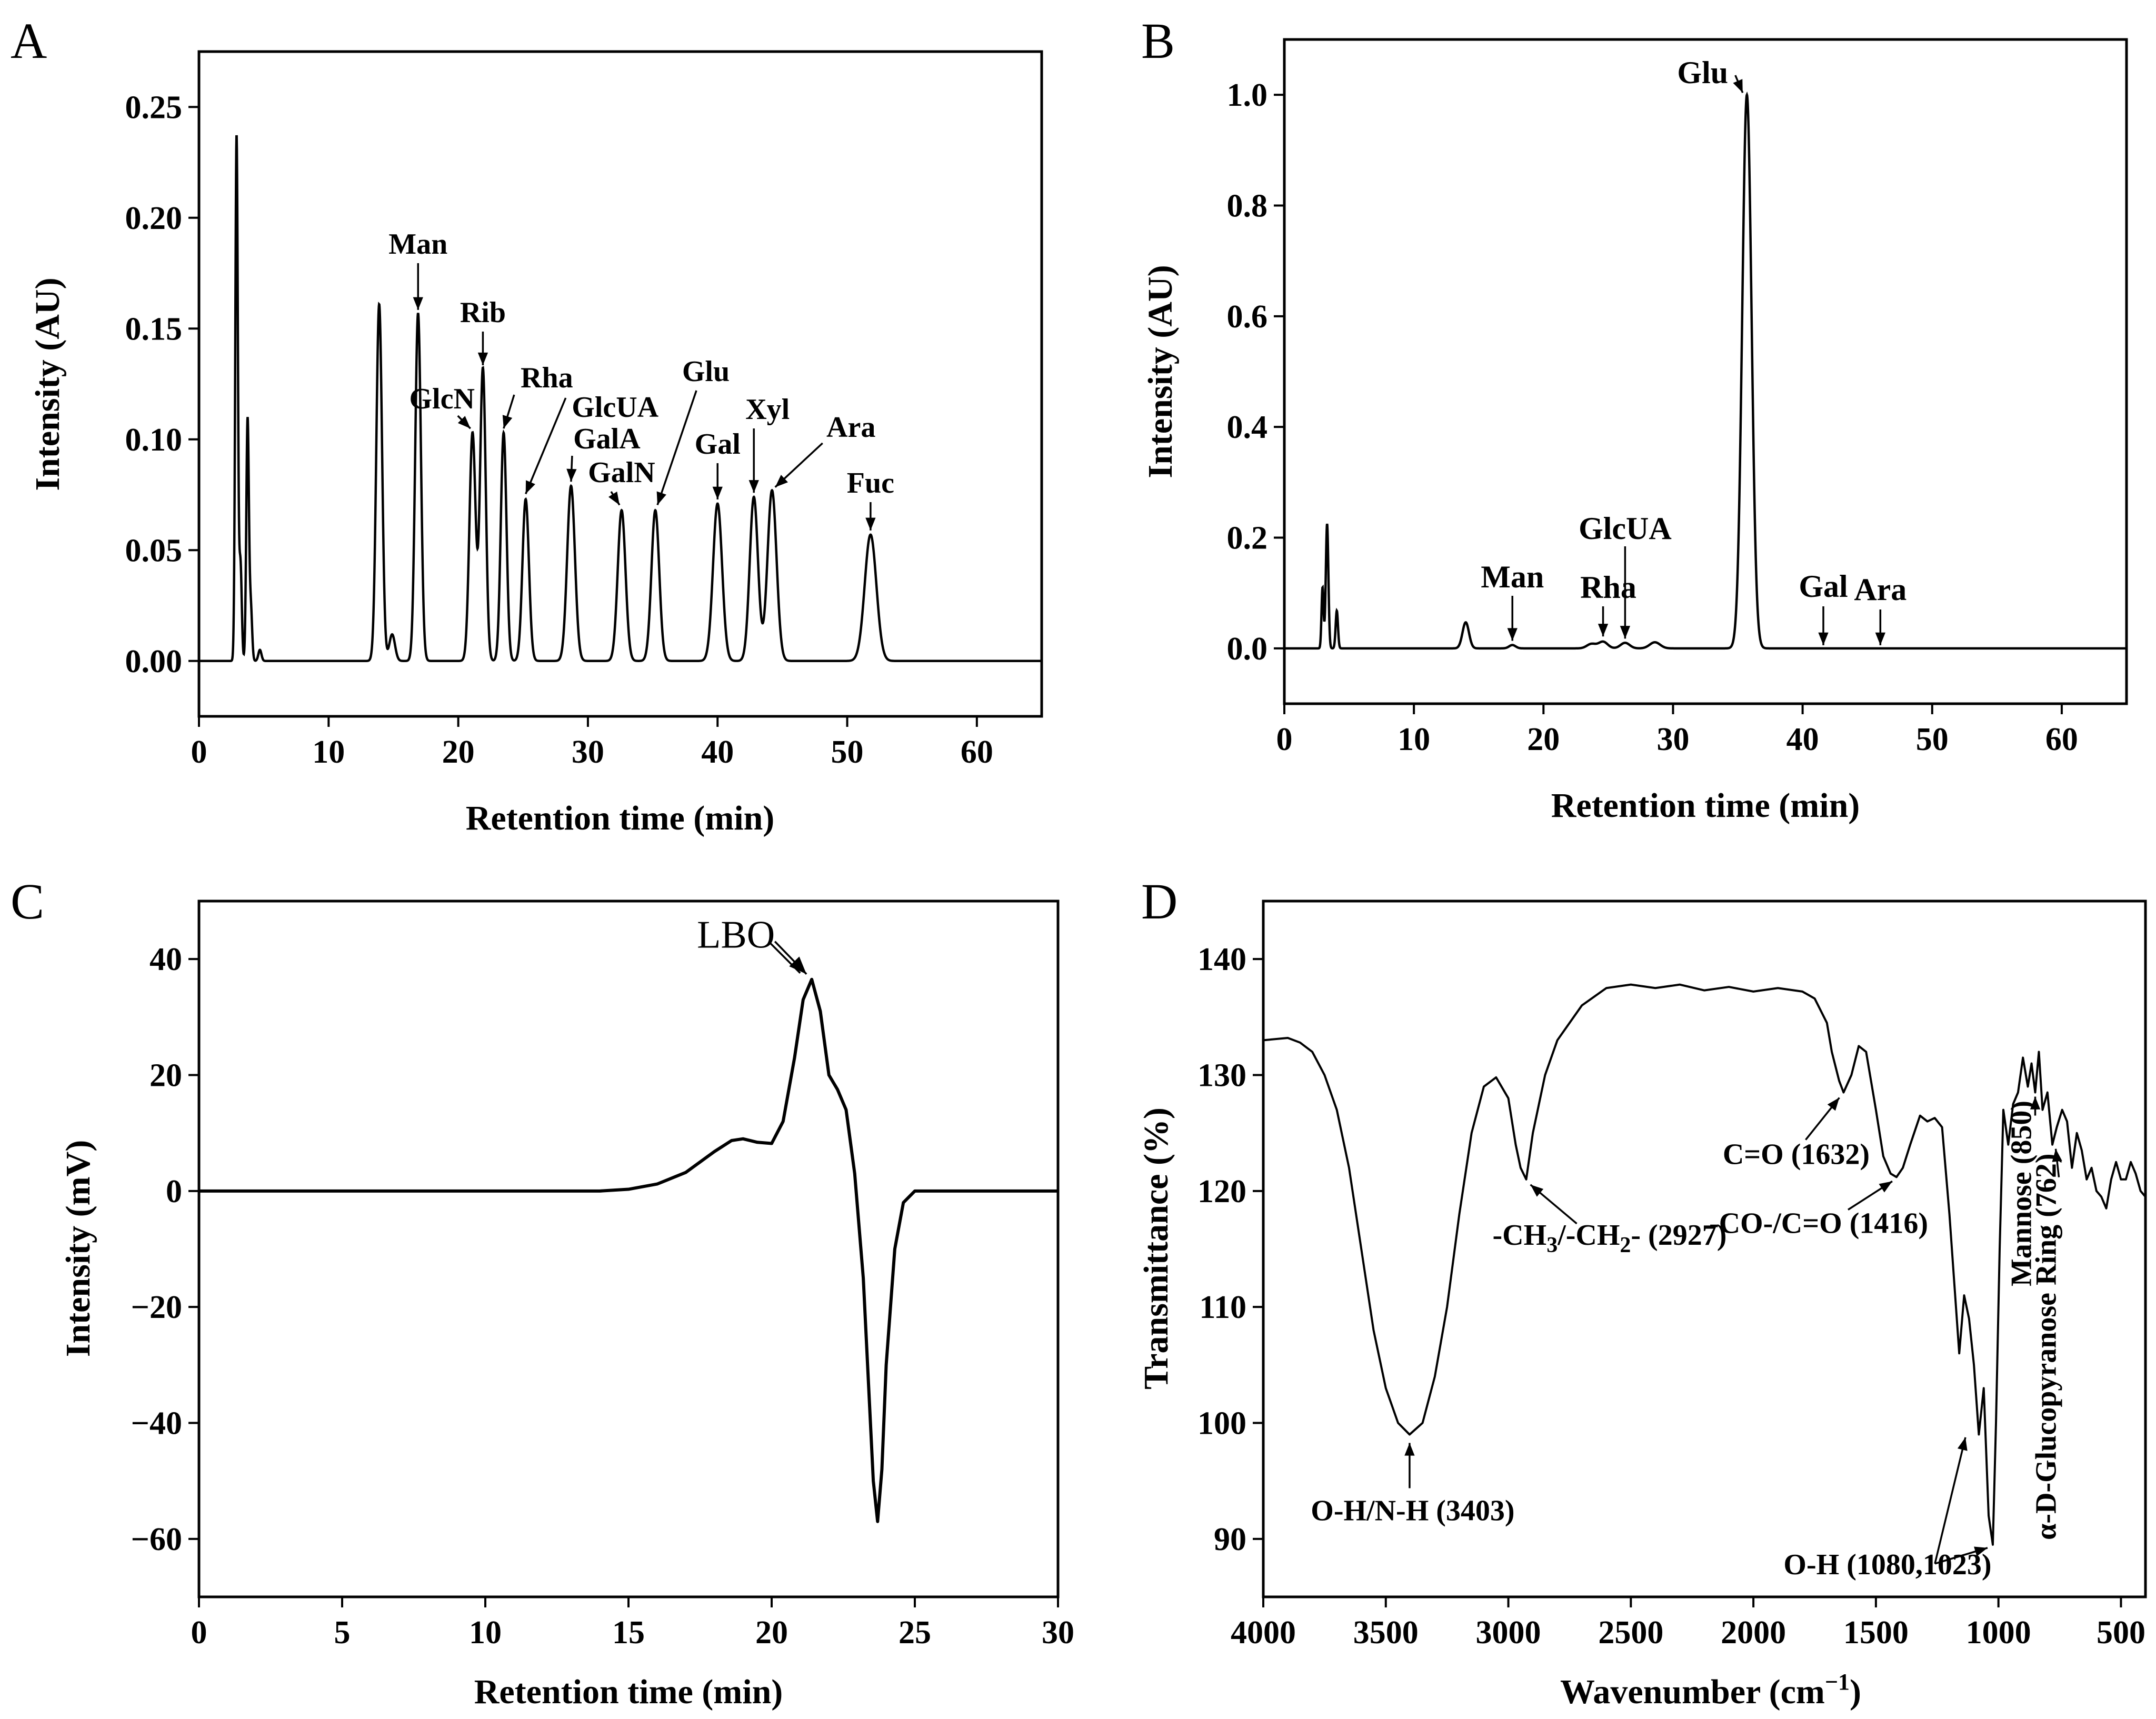 The image size is (2156, 1719). I want to click on panel-d-x-ticks: 4000 3500 3000 2500 2000 1500 1000 500, so click(1688, 1624).